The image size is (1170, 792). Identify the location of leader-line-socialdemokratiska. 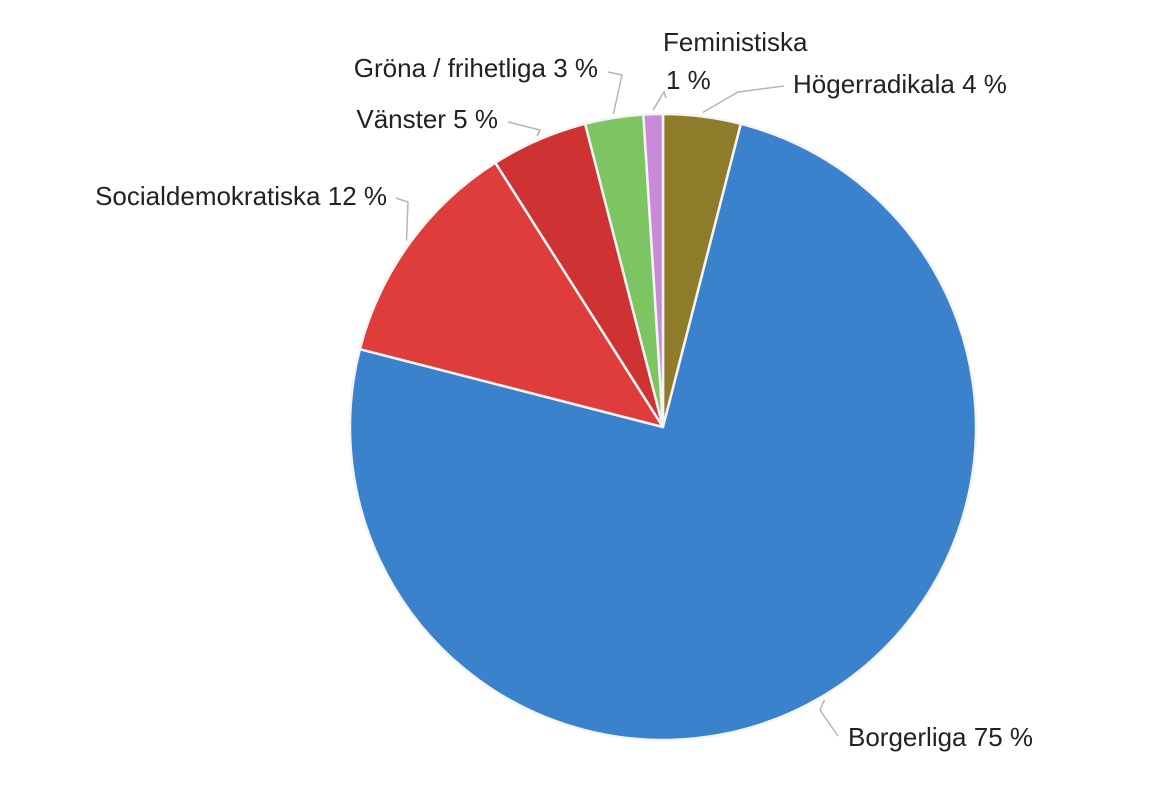
(402, 219).